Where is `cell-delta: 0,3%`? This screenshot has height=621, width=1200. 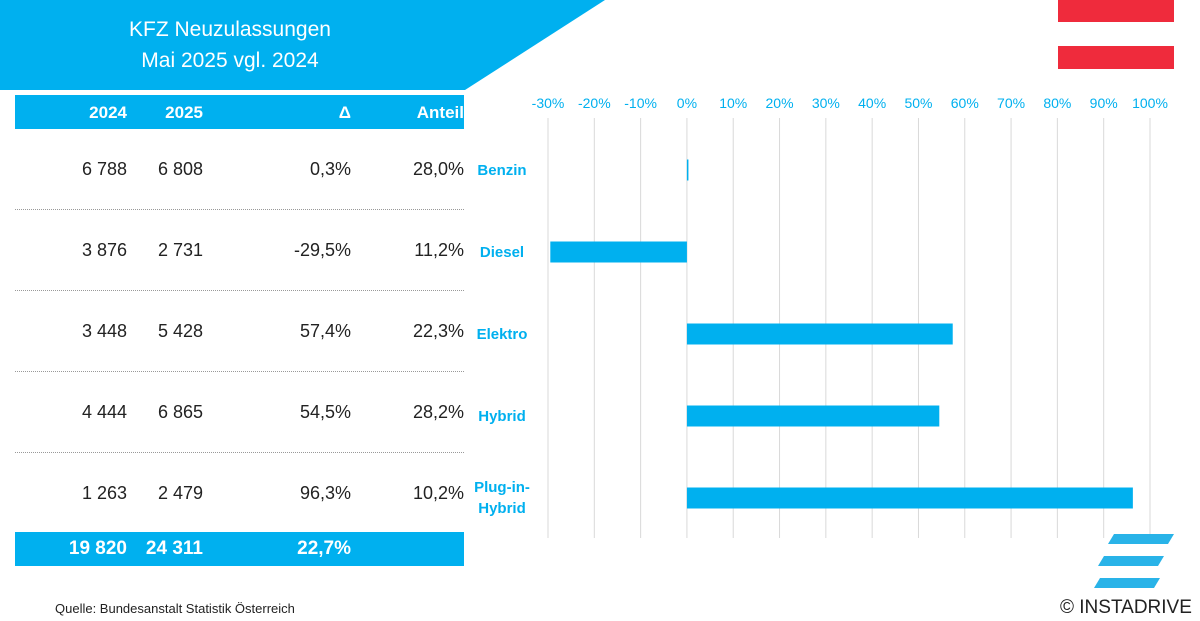 cell-delta: 0,3% is located at coordinates (330, 169).